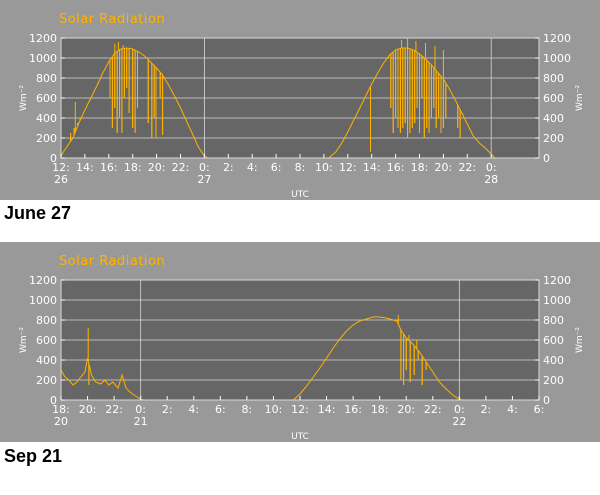 The height and width of the screenshot is (495, 600). Describe the element at coordinates (38, 213) in the screenshot. I see `date-label-june: June 27` at that location.